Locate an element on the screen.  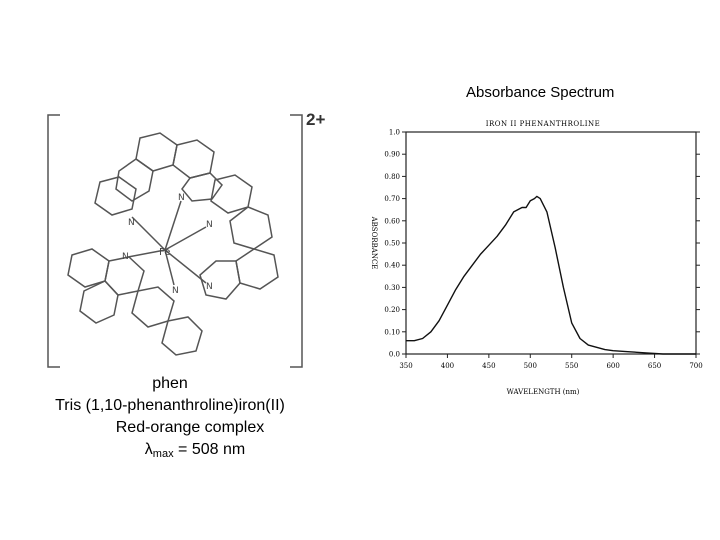
y-tick-label: 0.40 is located at coordinates (392, 266).